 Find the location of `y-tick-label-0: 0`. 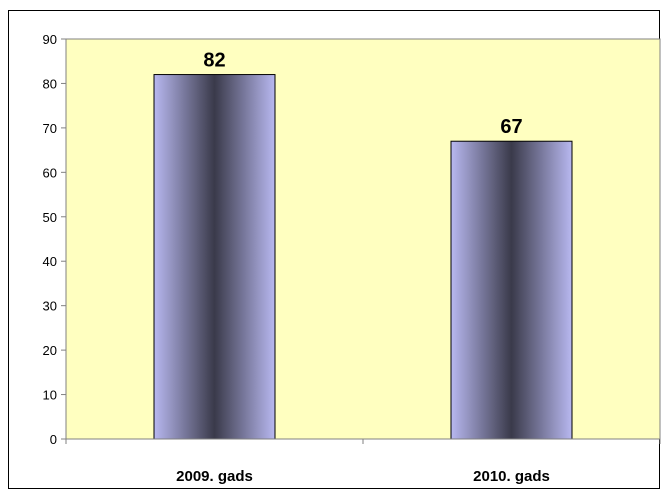

y-tick-label-0: 0 is located at coordinates (53, 439).